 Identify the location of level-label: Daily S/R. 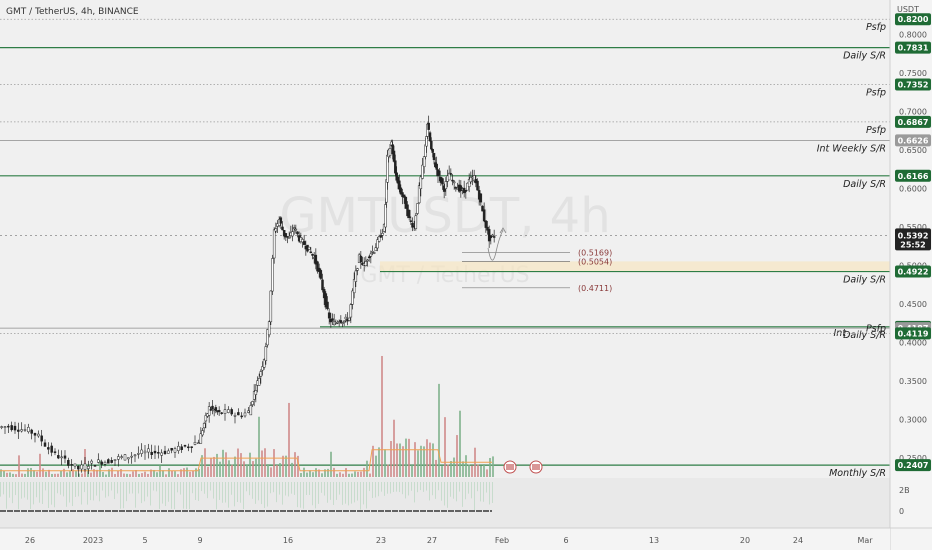
(864, 56).